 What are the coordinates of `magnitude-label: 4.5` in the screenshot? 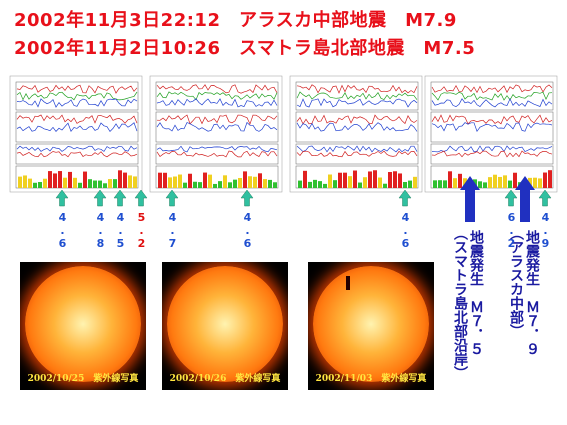 It's located at (120, 230).